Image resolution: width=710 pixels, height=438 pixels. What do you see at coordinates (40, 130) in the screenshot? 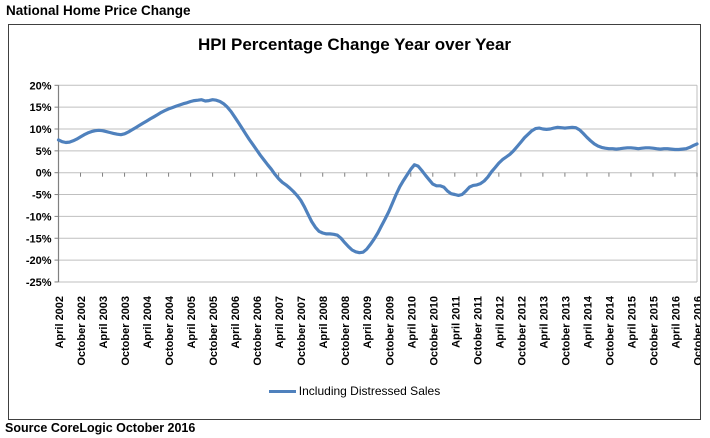
I see `y-tick-label: 10%` at bounding box center [40, 130].